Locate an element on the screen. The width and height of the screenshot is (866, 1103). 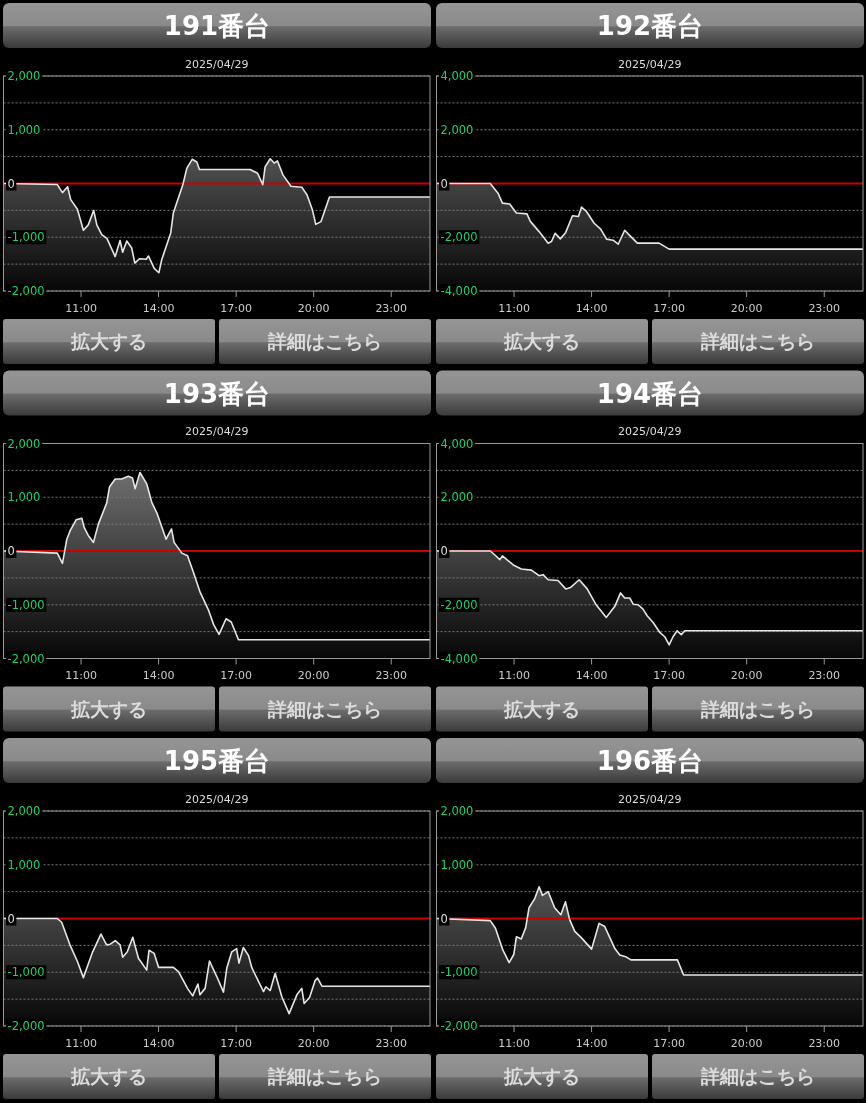
chart-title: 191番台 is located at coordinates (217, 26).